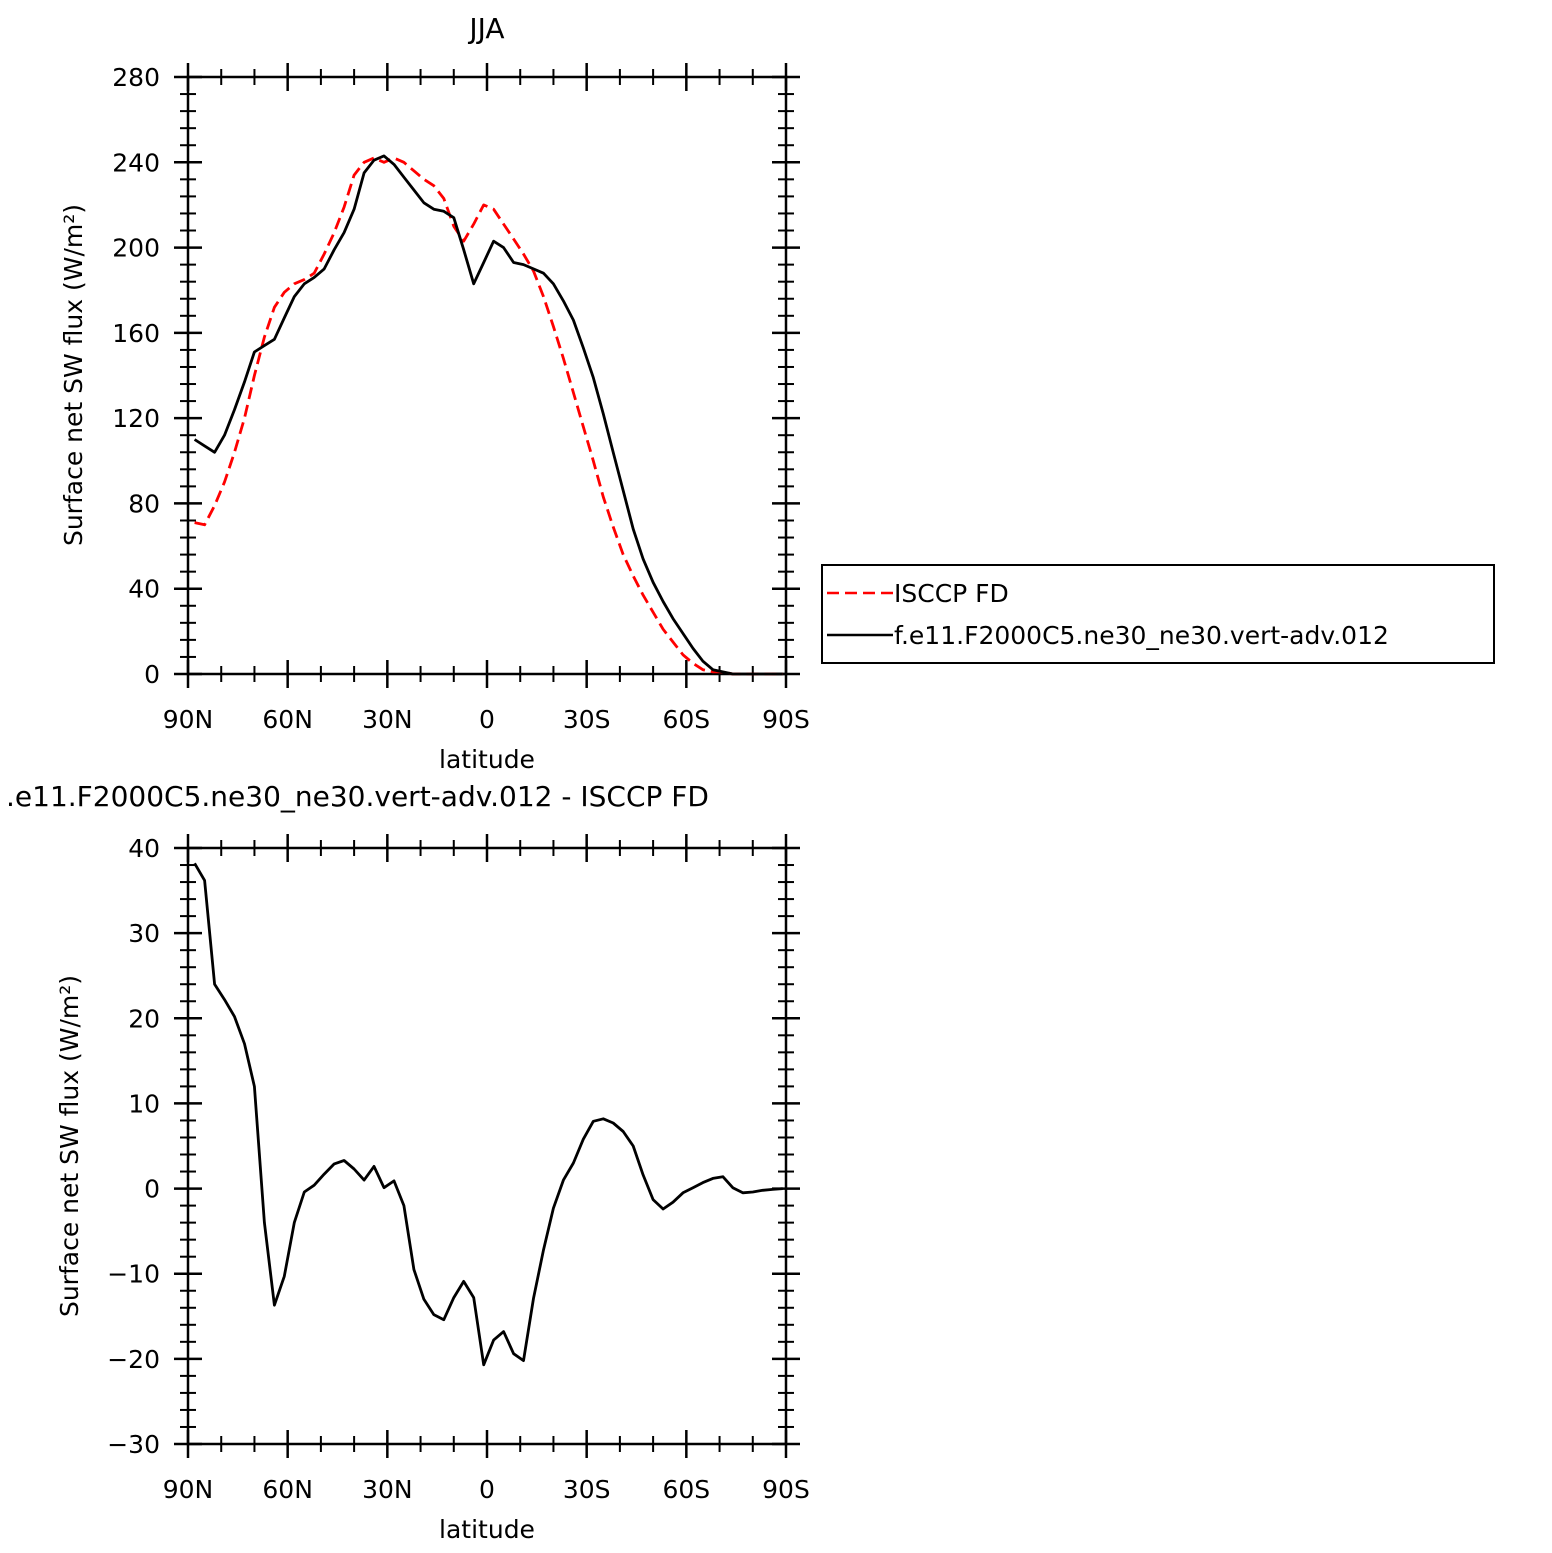 The width and height of the screenshot is (1552, 1553). Describe the element at coordinates (73, 375) in the screenshot. I see `top-y-axis-label: Surface net SW flux (W/m²)` at that location.